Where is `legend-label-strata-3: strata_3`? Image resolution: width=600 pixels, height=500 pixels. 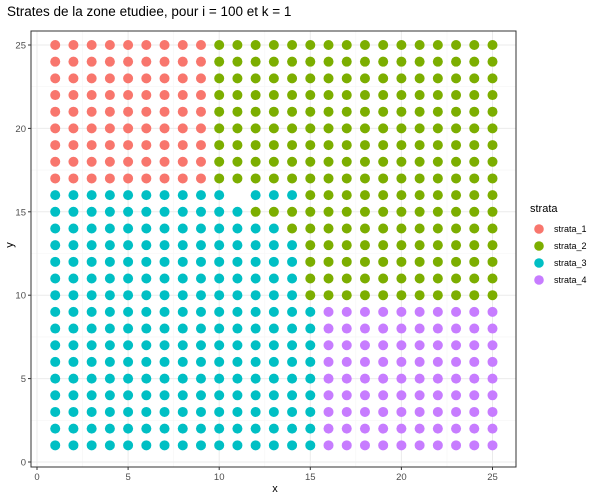 legend-label-strata-3: strata_3 is located at coordinates (570, 263).